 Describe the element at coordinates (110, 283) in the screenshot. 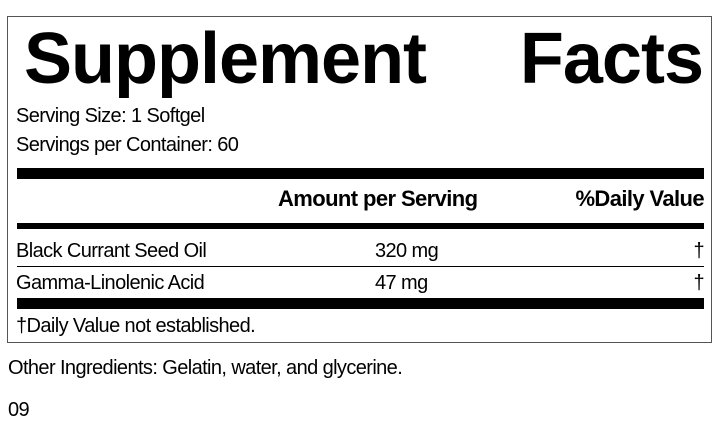

I see `row-name: Gamma-Linolenic Acid` at that location.